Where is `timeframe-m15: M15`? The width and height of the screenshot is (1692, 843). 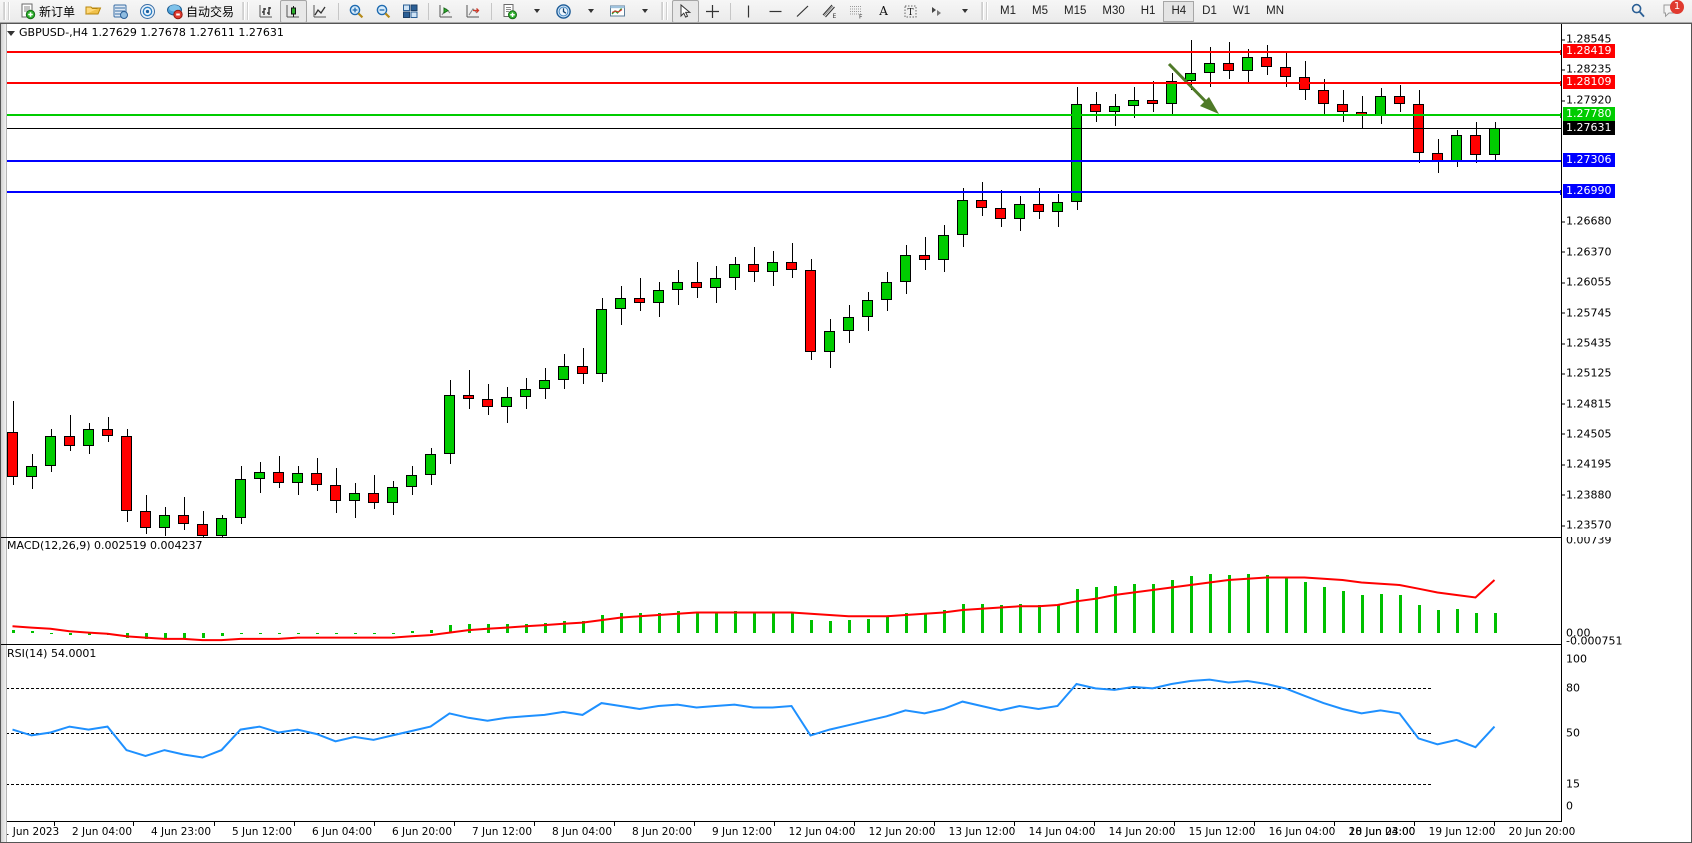
timeframe-m15: M15 is located at coordinates (1075, 11).